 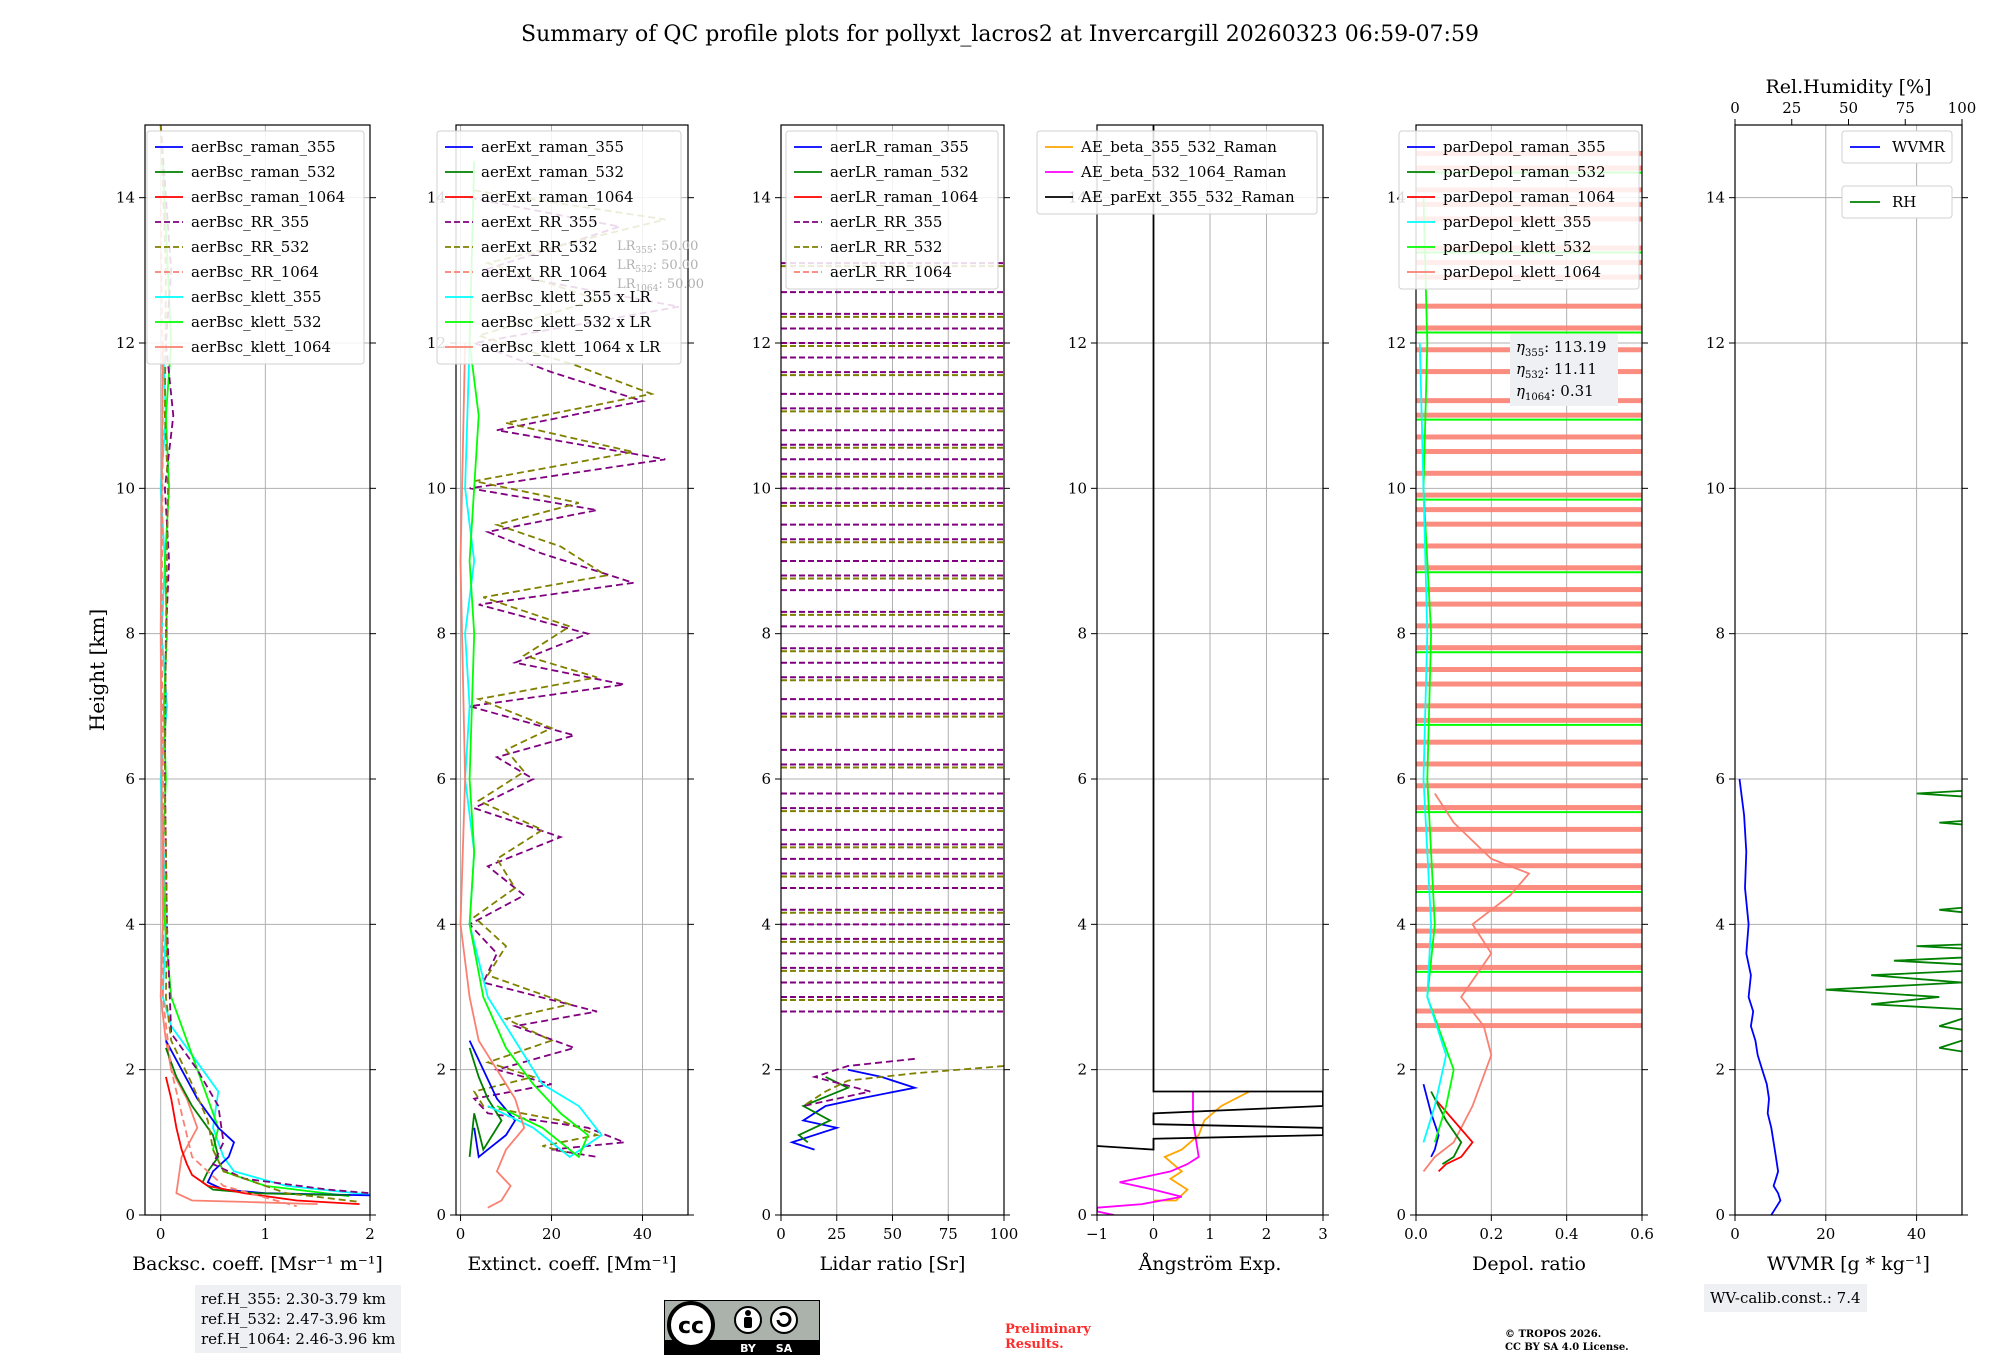 I want to click on backscatter-data, so click(x=264, y=666).